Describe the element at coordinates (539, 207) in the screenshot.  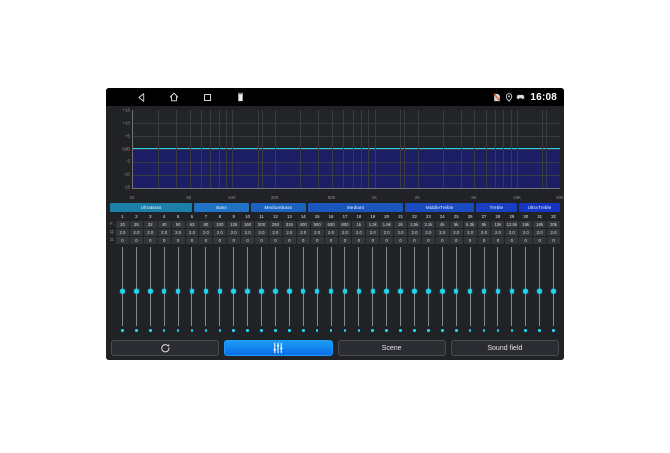
I see `band-group-ultratreble: UltraTreble` at that location.